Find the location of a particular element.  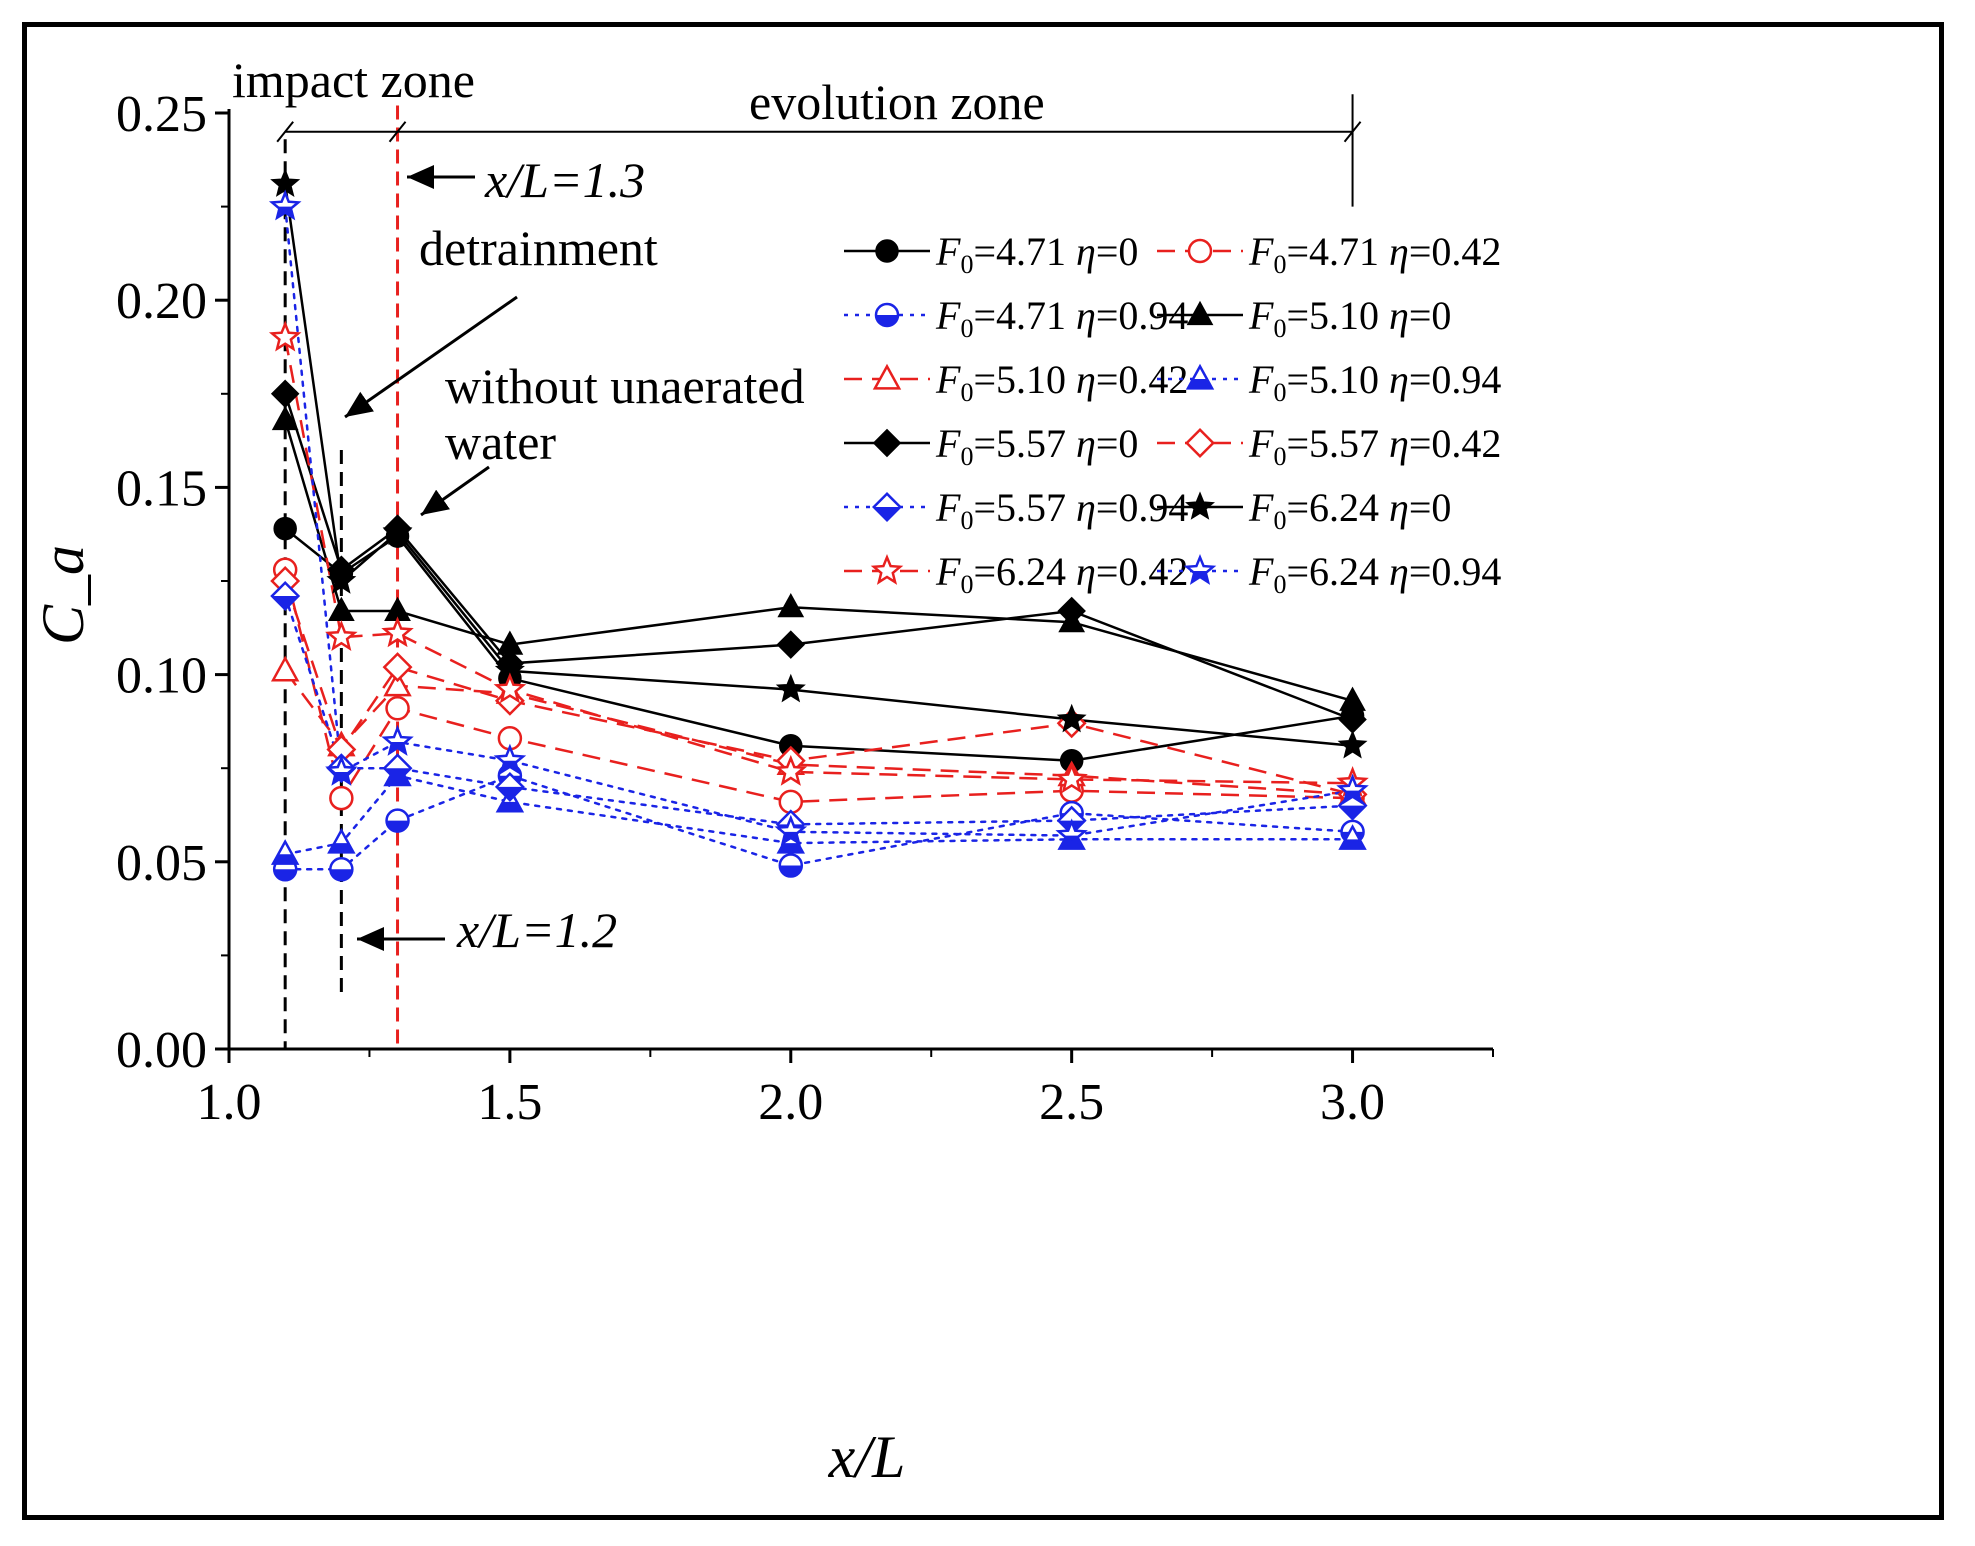

legend-entry-11: F0=6.24 η=0.94 is located at coordinates (1329, 574).